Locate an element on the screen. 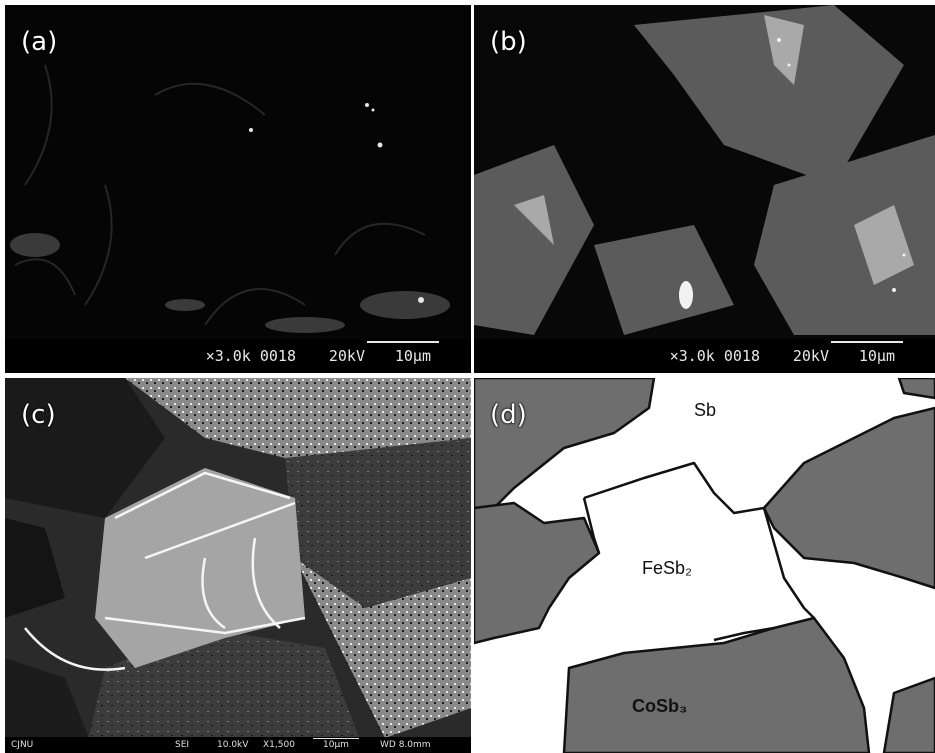  panel-label-b: (b) is located at coordinates (508, 42).